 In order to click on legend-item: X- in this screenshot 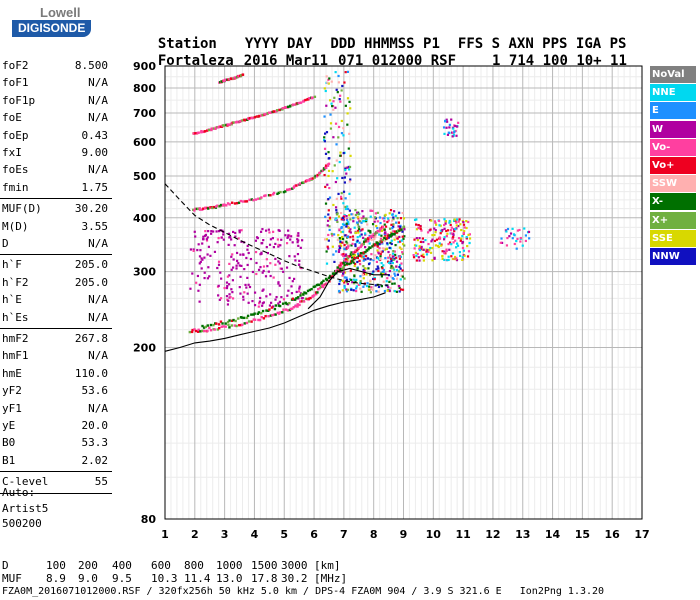, I will do `click(673, 202)`.